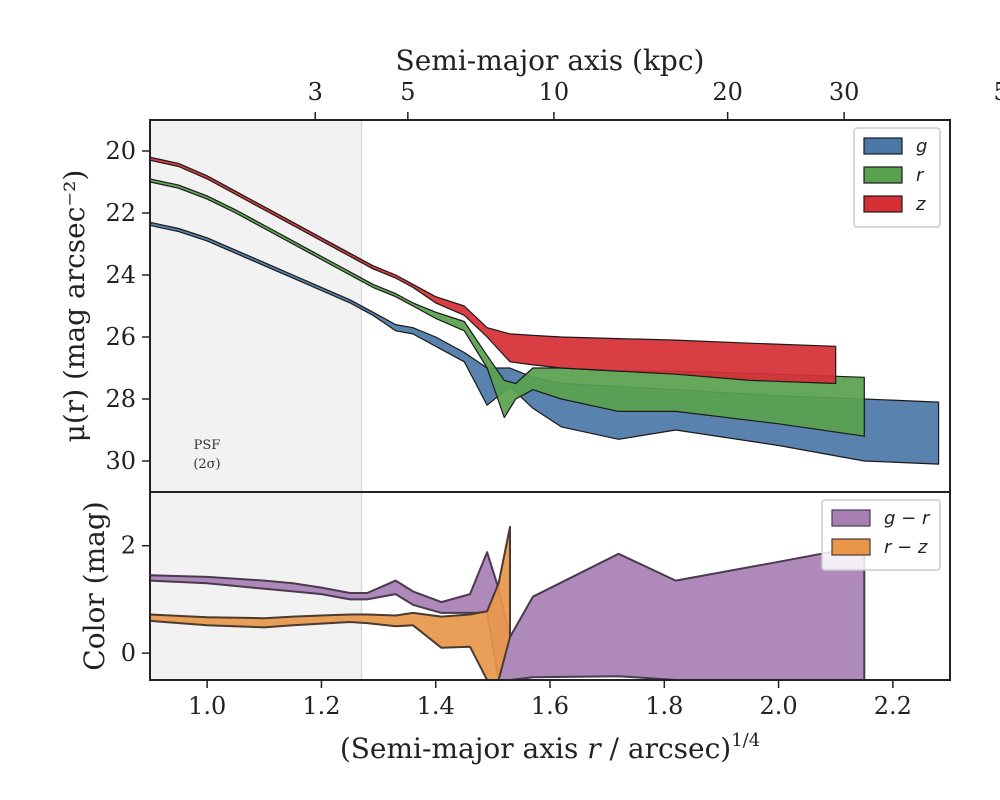 The image size is (1000, 800). Describe the element at coordinates (554, 92) in the screenshot. I see `top-x-tick-label: 10` at that location.